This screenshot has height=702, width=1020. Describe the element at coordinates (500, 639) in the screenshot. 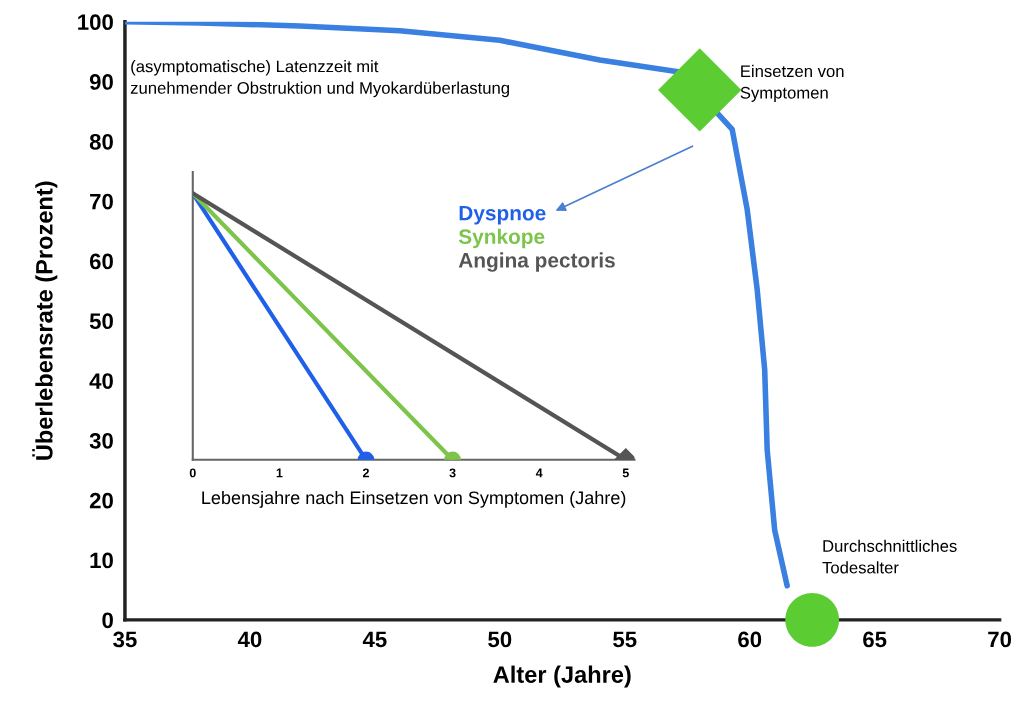

I see `x-tick-label: 50` at that location.